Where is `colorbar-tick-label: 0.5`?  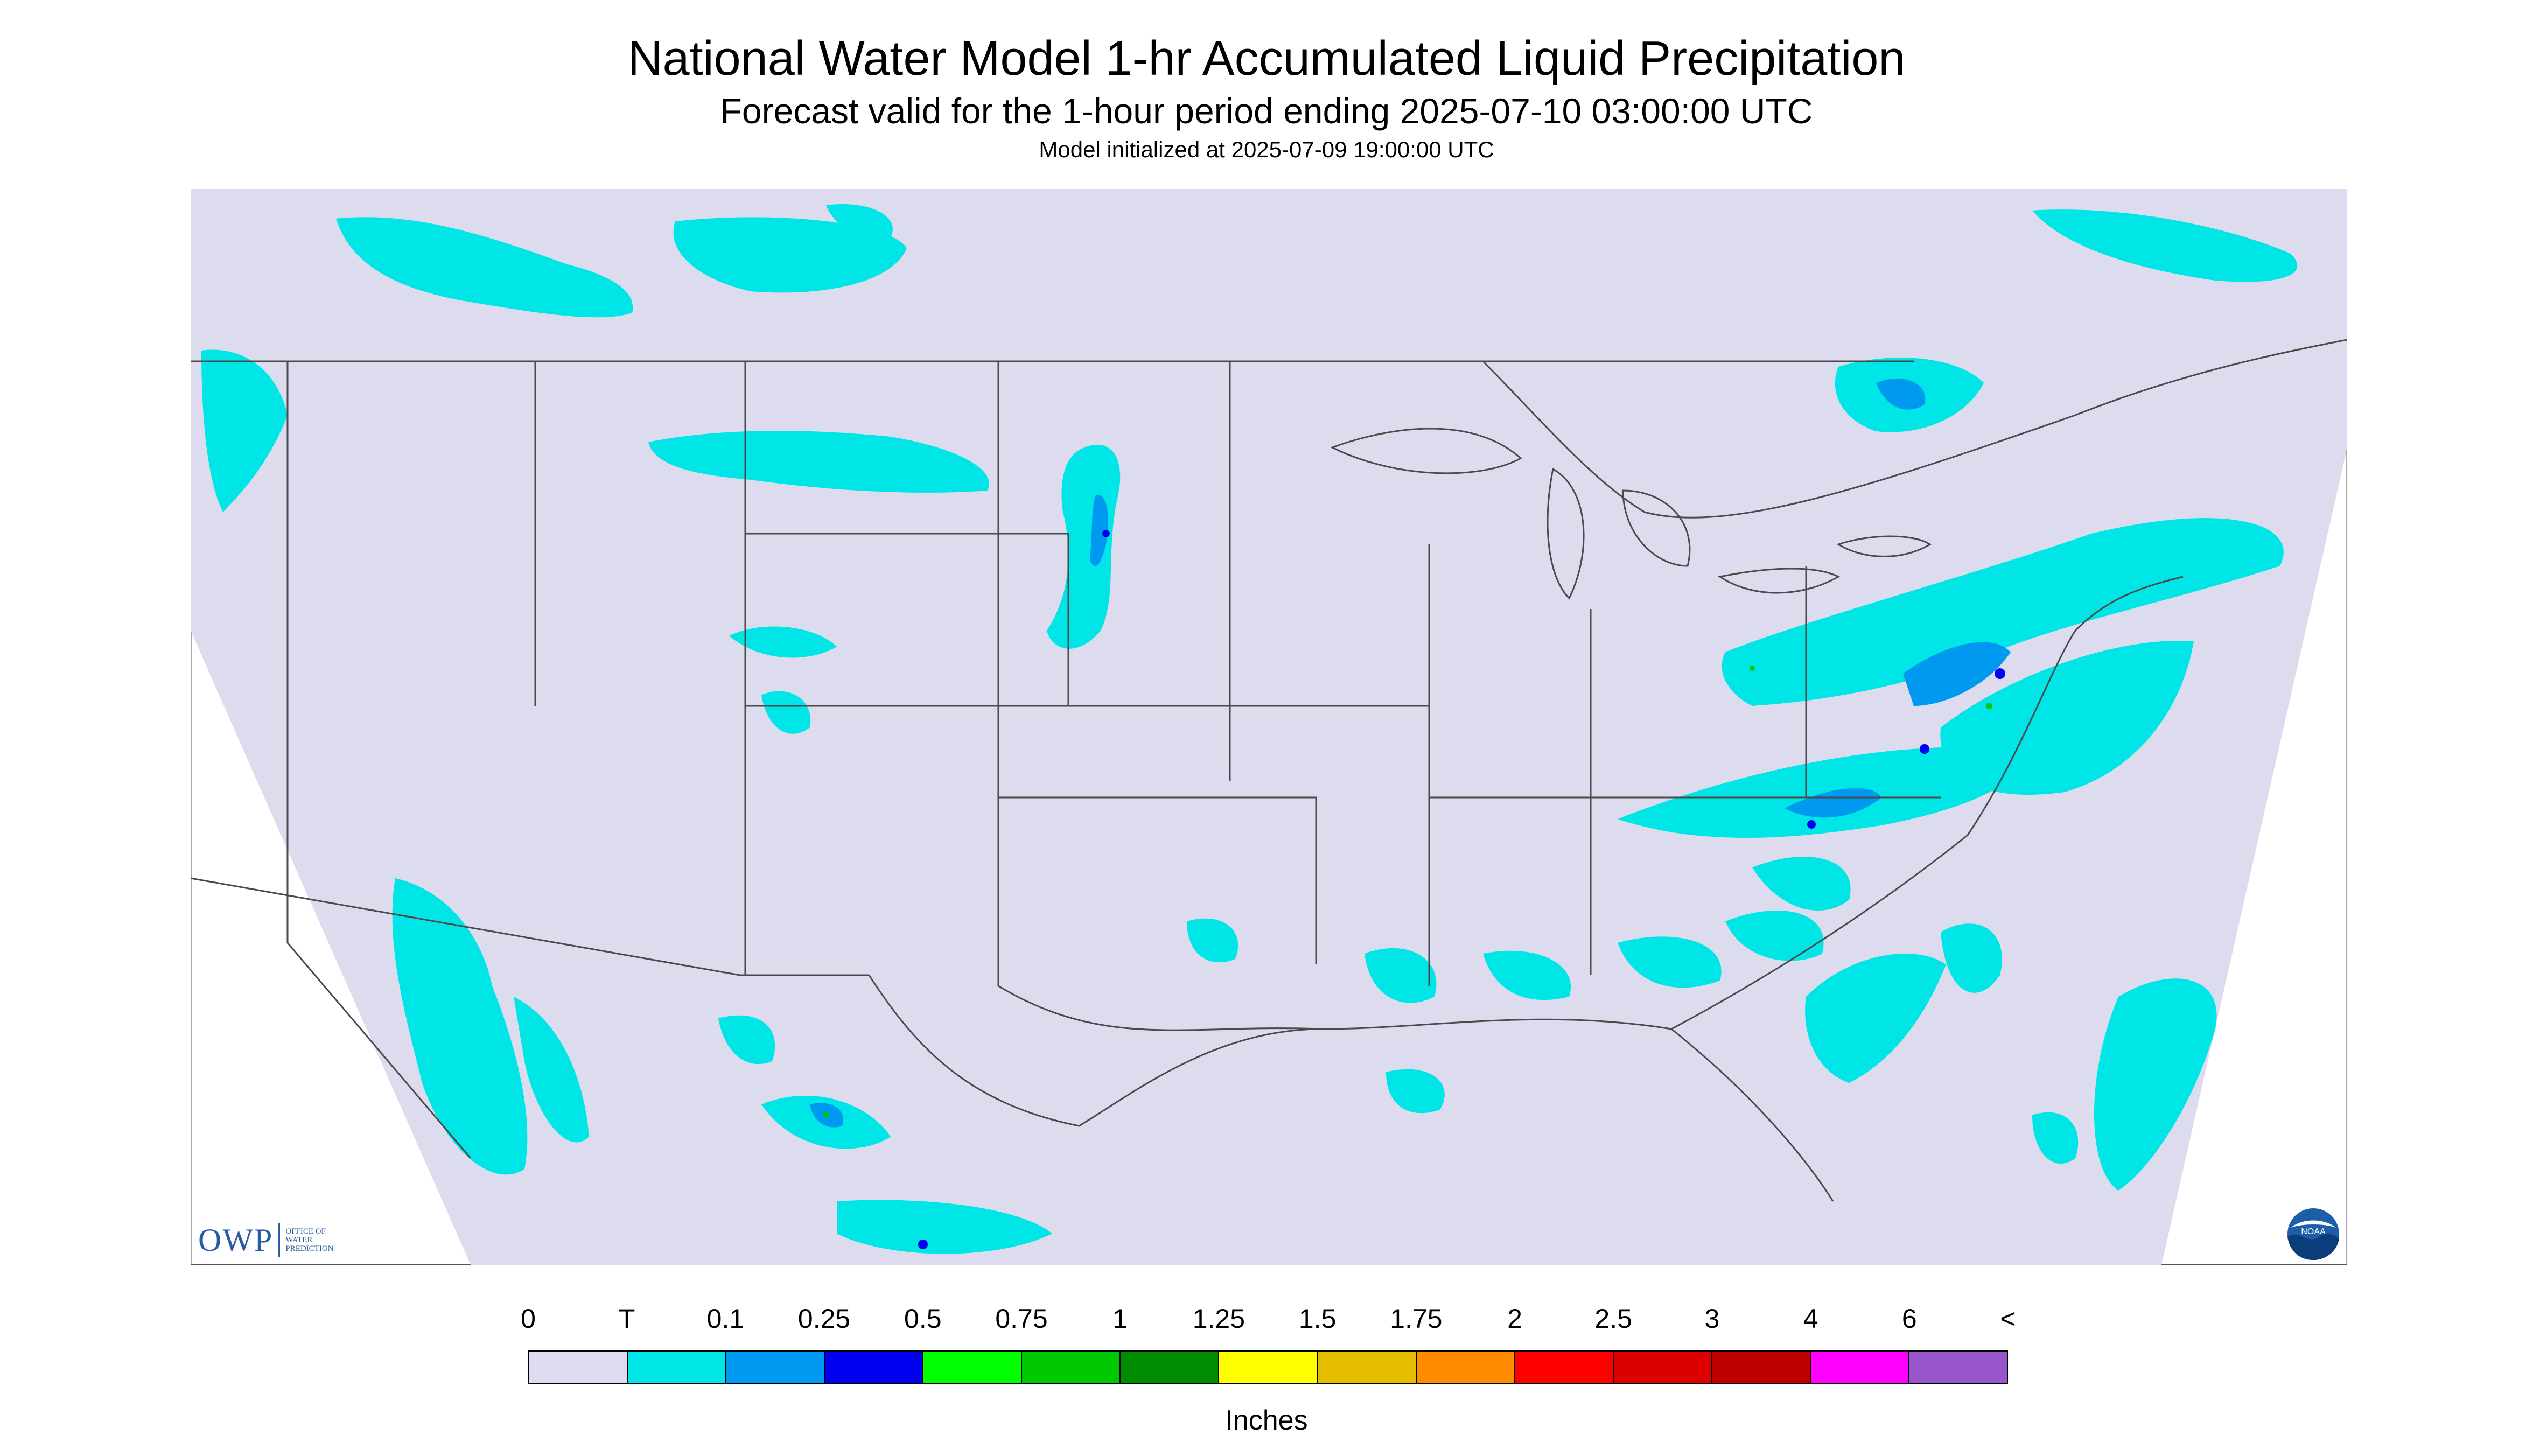 colorbar-tick-label: 0.5 is located at coordinates (923, 1319).